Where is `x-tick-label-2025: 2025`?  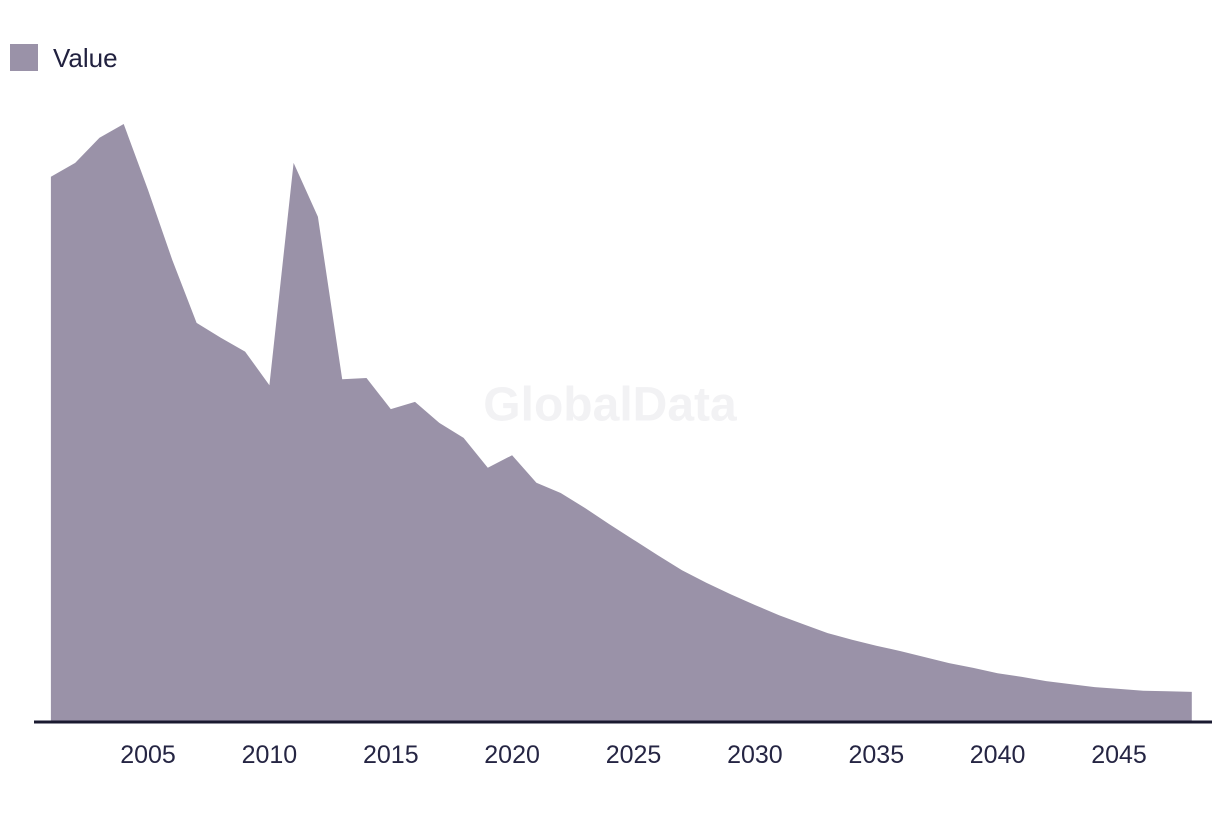 x-tick-label-2025: 2025 is located at coordinates (634, 755).